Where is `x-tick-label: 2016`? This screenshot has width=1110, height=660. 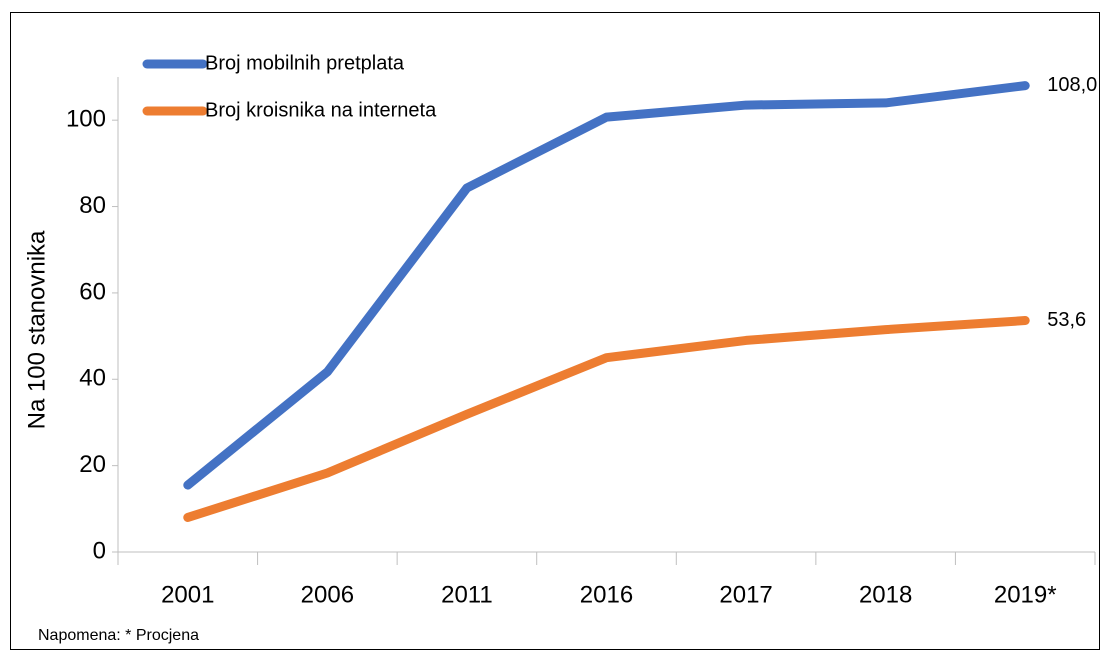
x-tick-label: 2016 is located at coordinates (606, 594).